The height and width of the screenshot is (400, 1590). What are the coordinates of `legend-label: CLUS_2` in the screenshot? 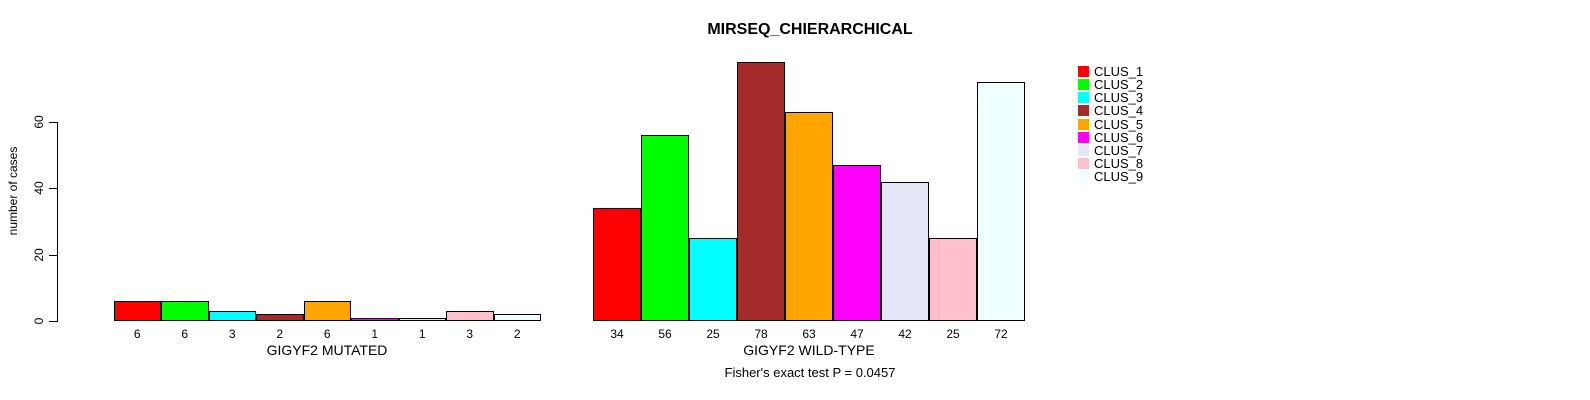 It's located at (1119, 85).